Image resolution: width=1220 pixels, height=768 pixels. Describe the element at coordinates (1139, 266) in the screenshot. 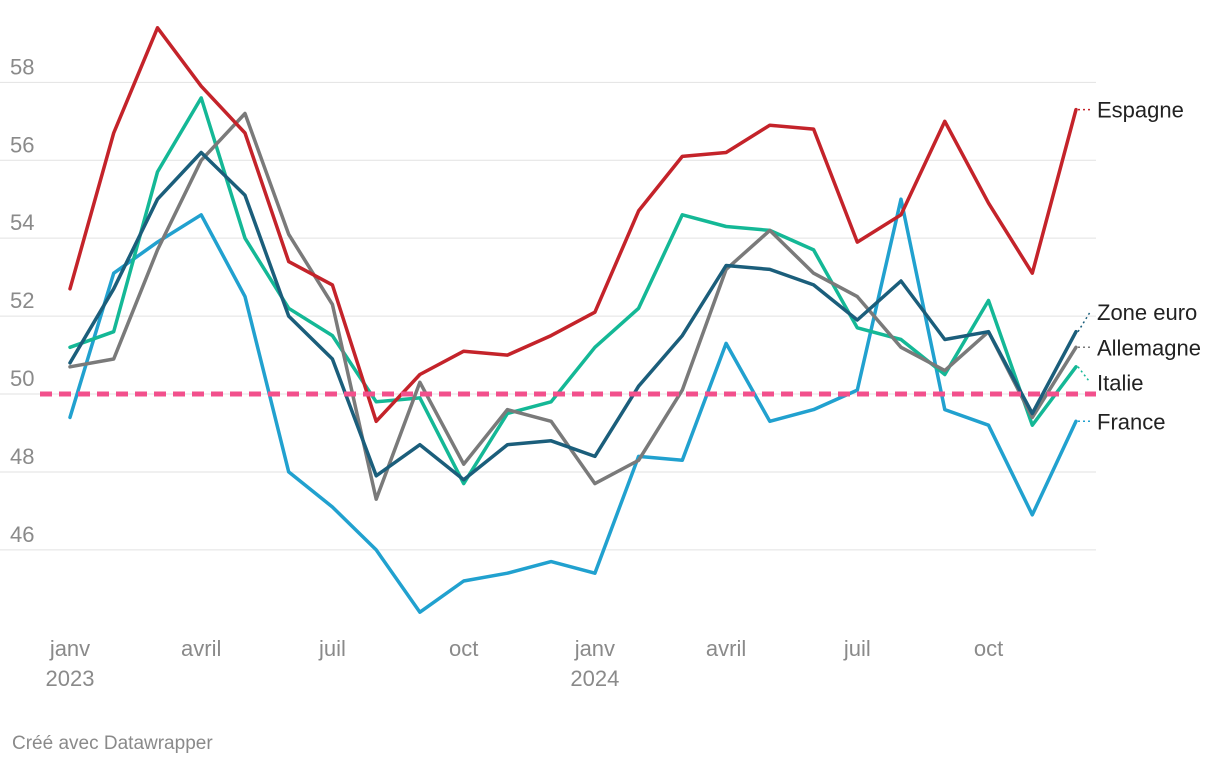

I see `series-labels: Espagne Zone euro Allemagne Italie France` at that location.